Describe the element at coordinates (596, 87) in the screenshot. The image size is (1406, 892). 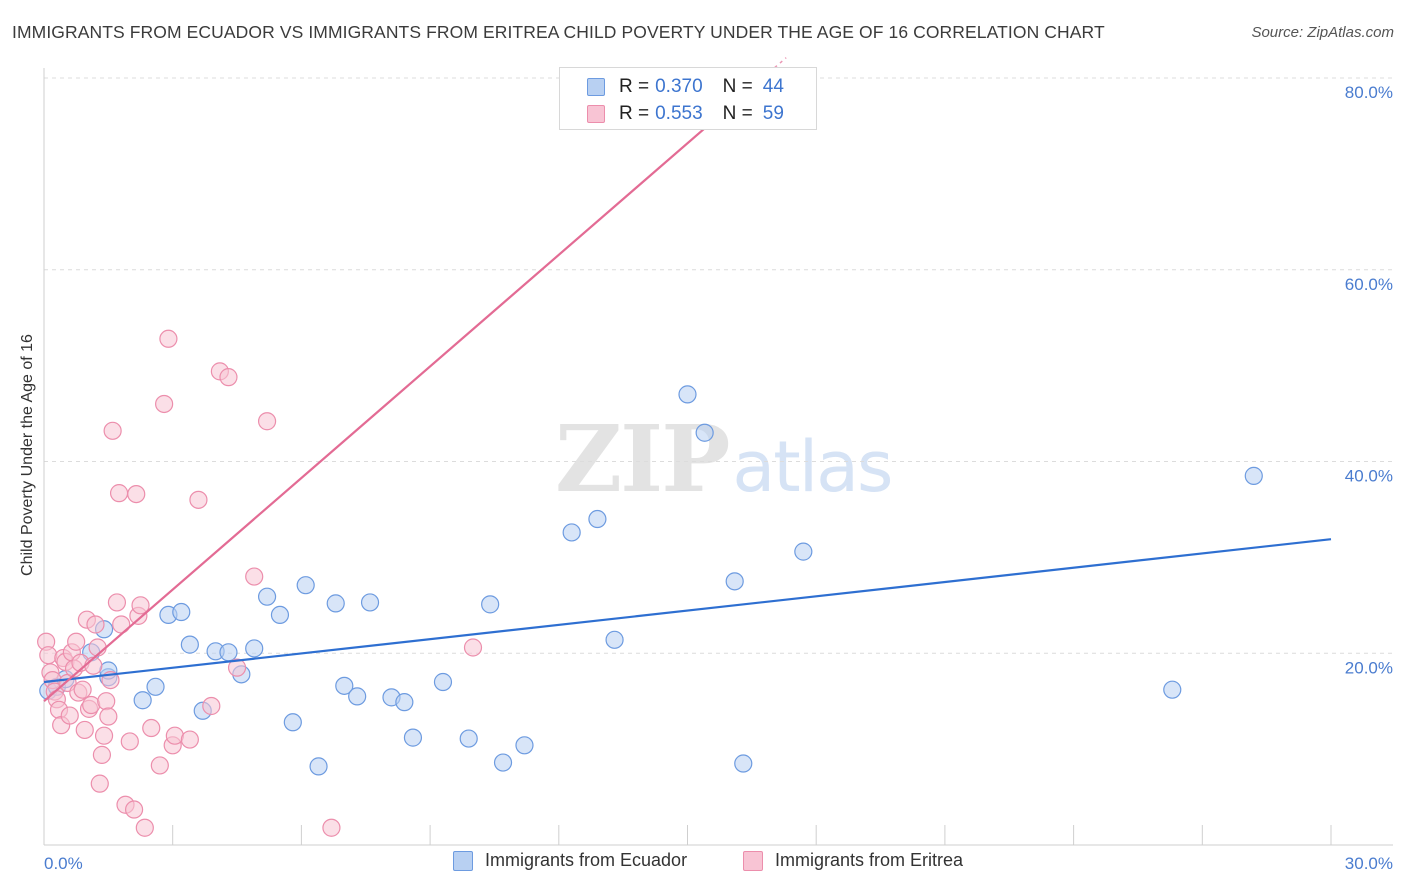
I see `legend-swatch-ecuador` at that location.